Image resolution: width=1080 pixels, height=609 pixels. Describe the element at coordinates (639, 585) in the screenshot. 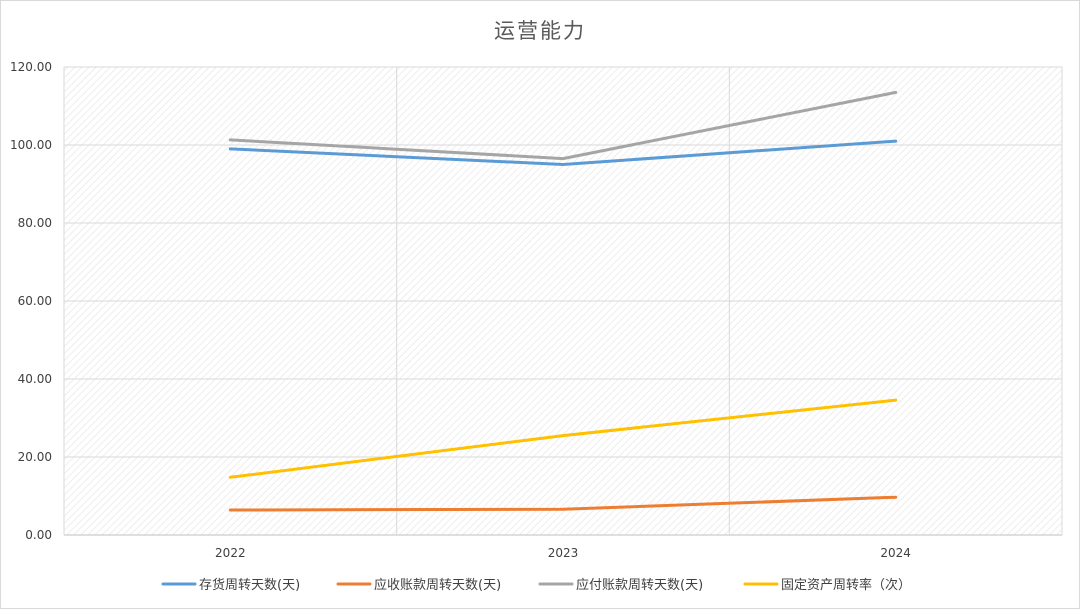

I see `legend-label-3: 应付账款周转天数(天)` at that location.